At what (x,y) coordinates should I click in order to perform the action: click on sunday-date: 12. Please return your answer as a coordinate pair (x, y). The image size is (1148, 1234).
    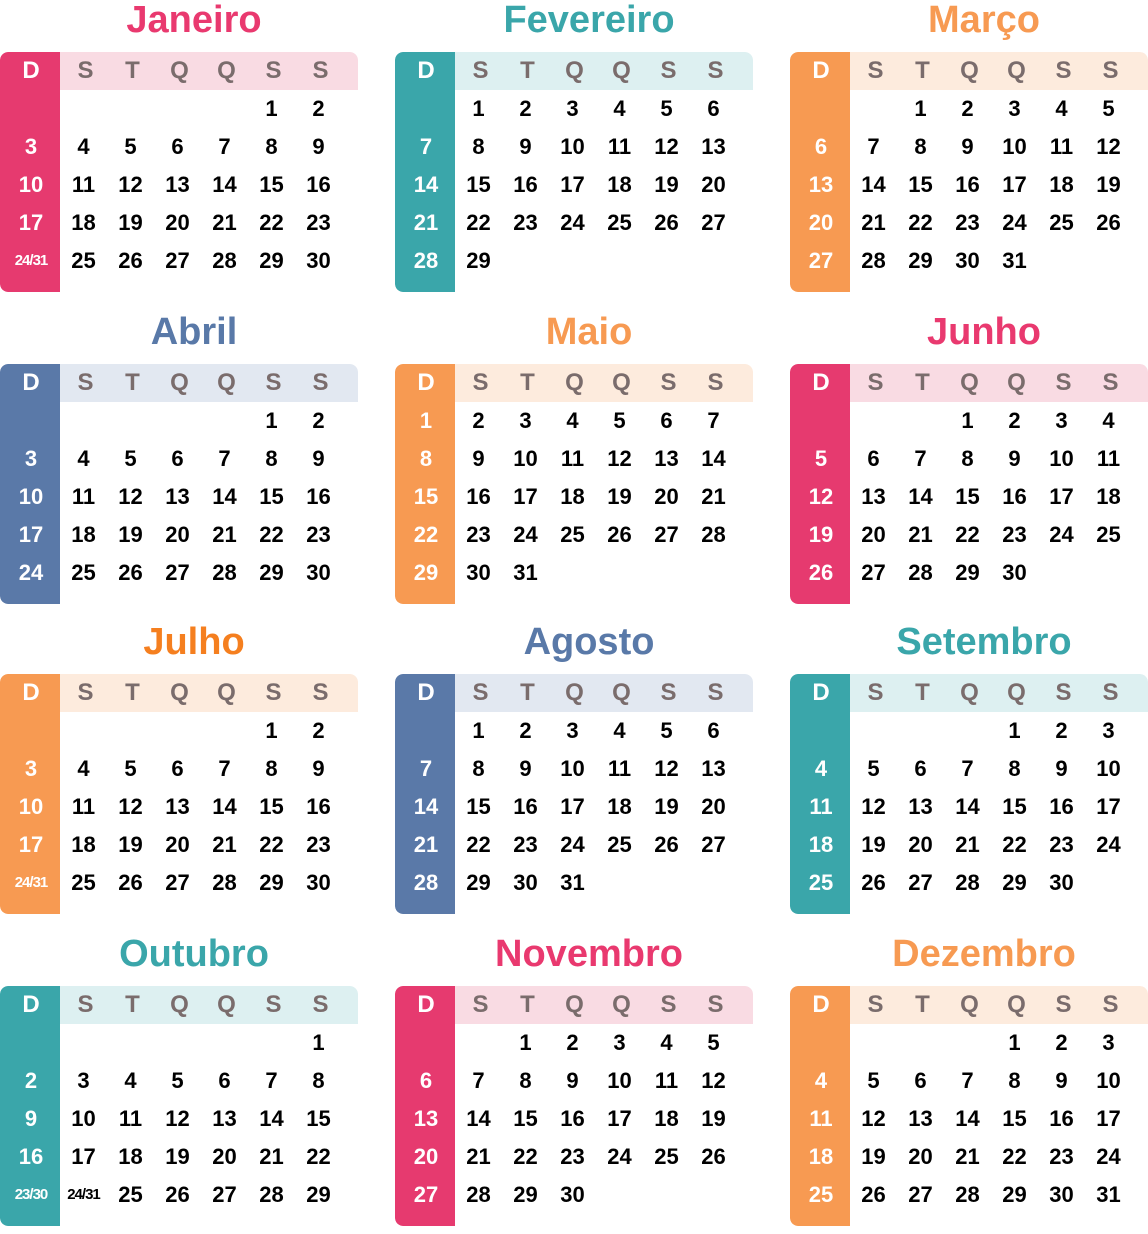
    Looking at the image, I should click on (821, 496).